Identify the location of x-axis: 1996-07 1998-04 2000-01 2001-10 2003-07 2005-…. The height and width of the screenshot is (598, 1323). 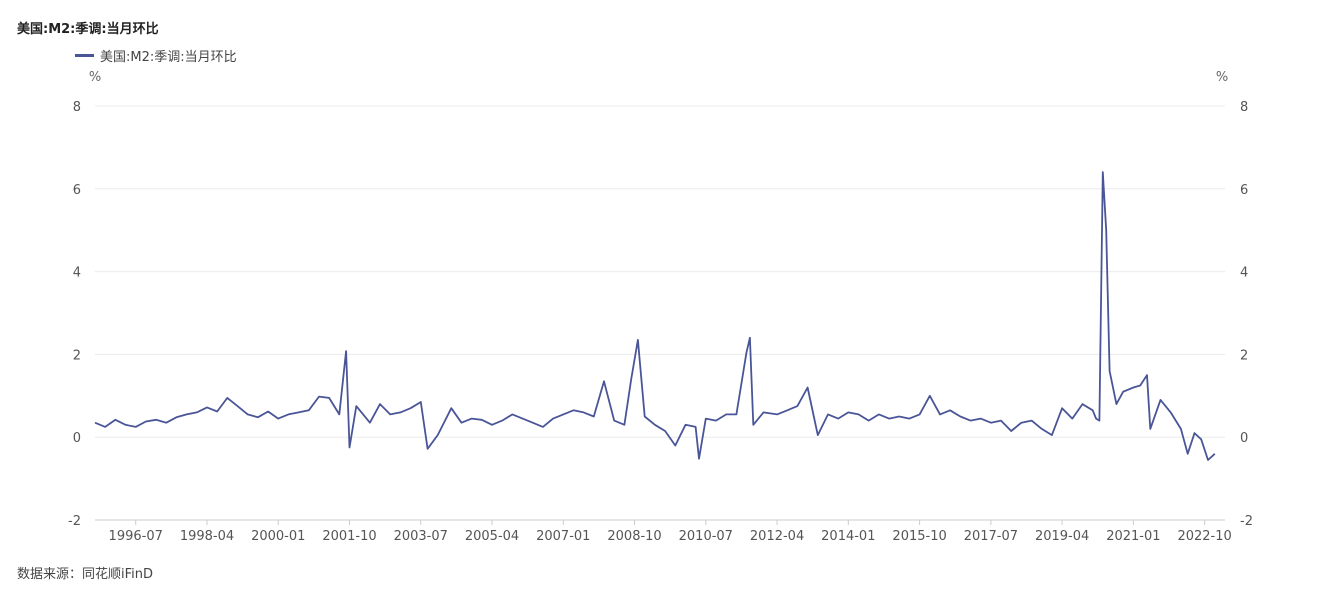
(670, 532).